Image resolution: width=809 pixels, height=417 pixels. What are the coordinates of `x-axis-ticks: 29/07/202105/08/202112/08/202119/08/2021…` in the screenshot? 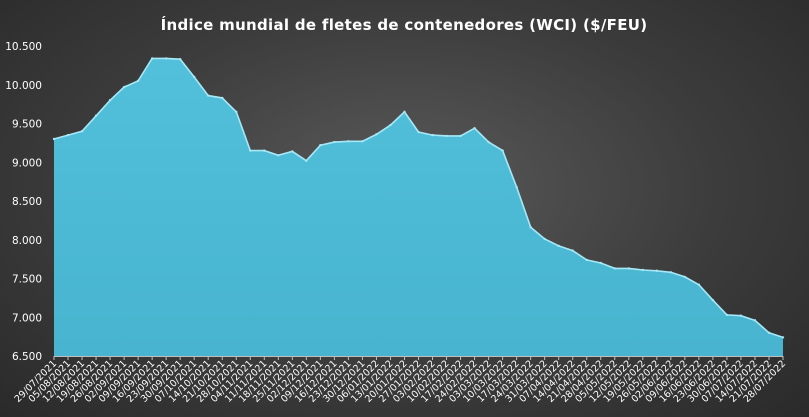 It's located at (400, 380).